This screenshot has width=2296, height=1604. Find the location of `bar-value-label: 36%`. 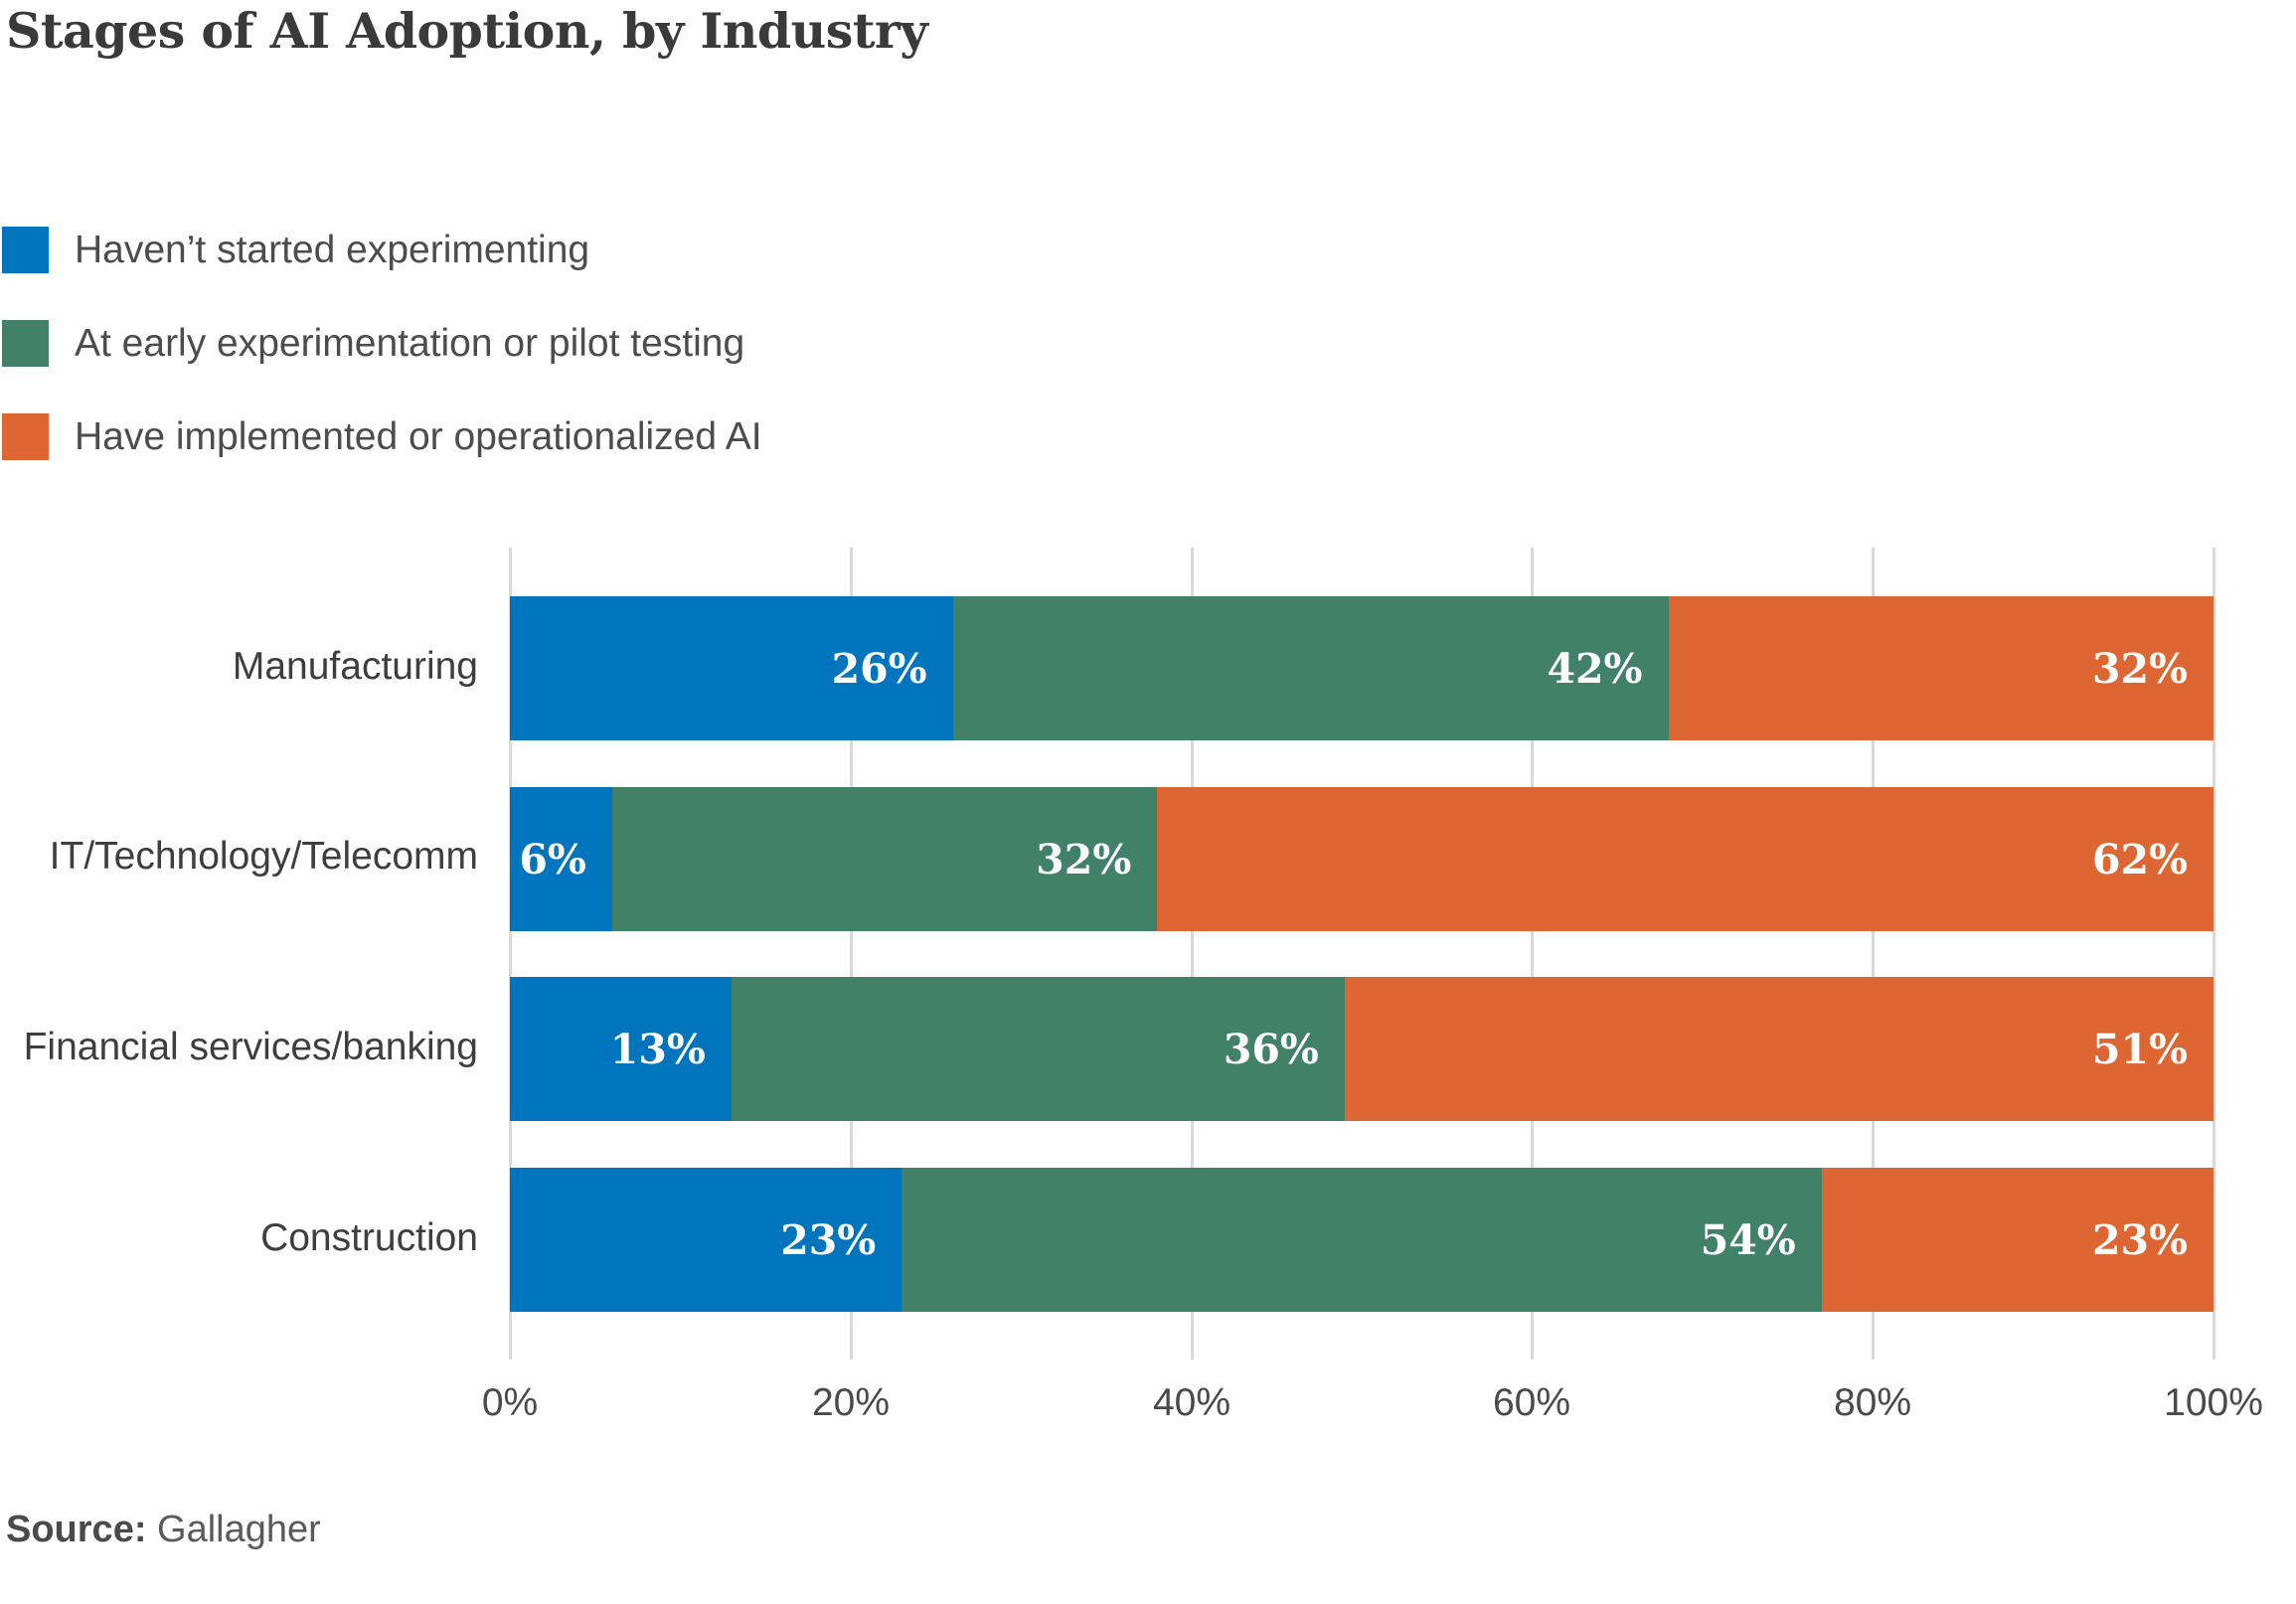

bar-value-label: 36% is located at coordinates (1271, 1049).